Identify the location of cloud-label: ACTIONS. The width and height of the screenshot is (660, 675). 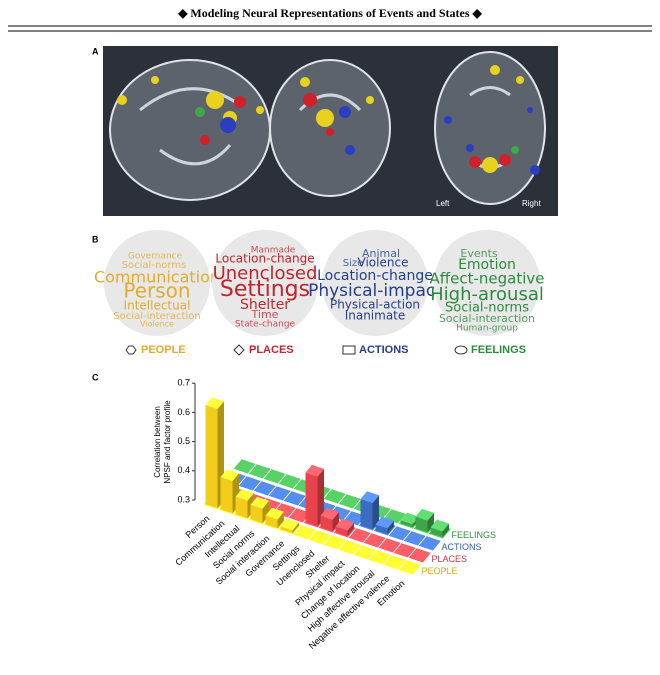
(384, 350).